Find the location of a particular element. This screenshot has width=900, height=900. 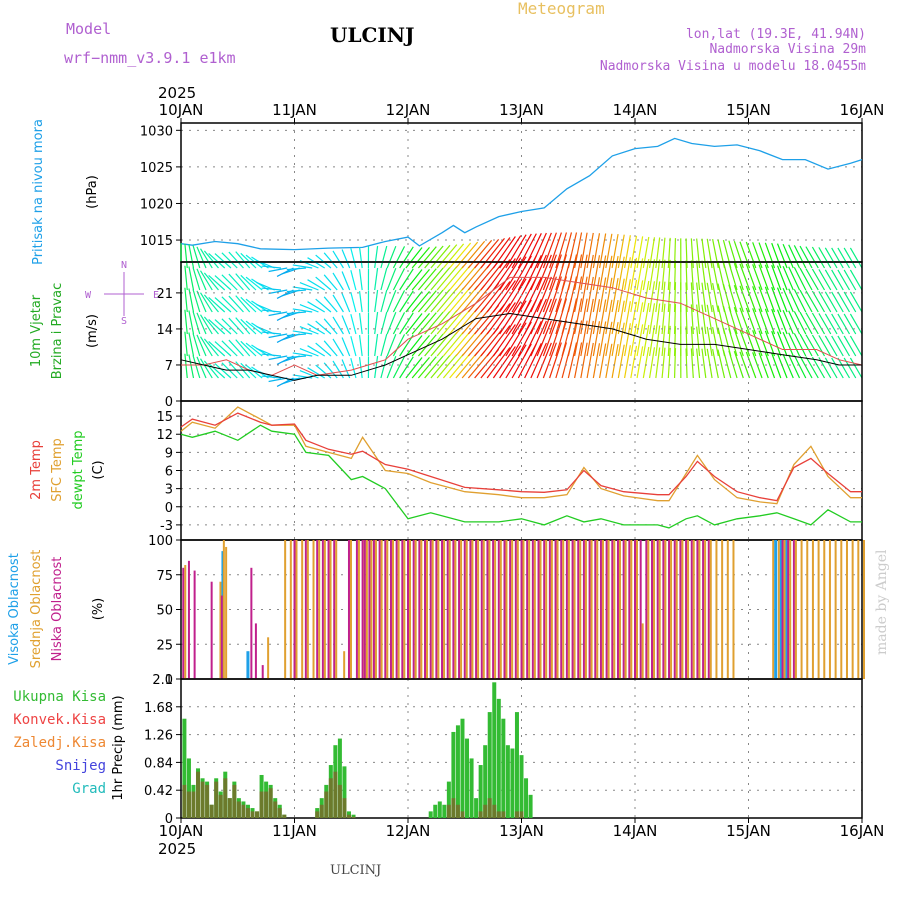

precip-legend-1: Konvek.Kisa is located at coordinates (59, 720).